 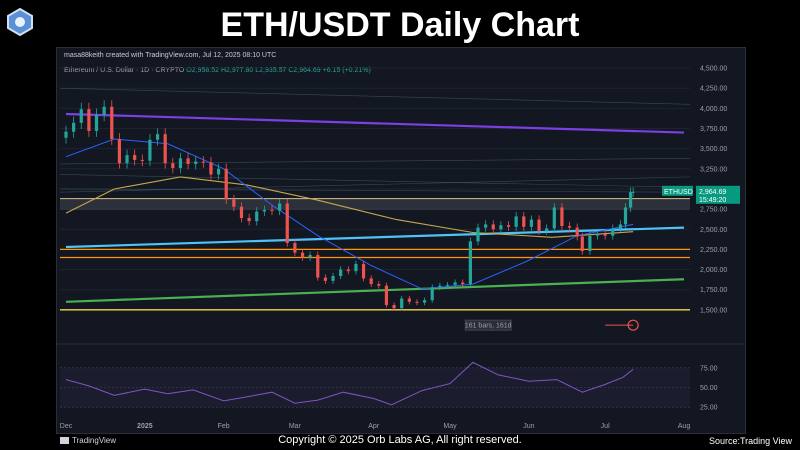 What do you see at coordinates (713, 109) in the screenshot?
I see `price-tick-label: 4,000.00` at bounding box center [713, 109].